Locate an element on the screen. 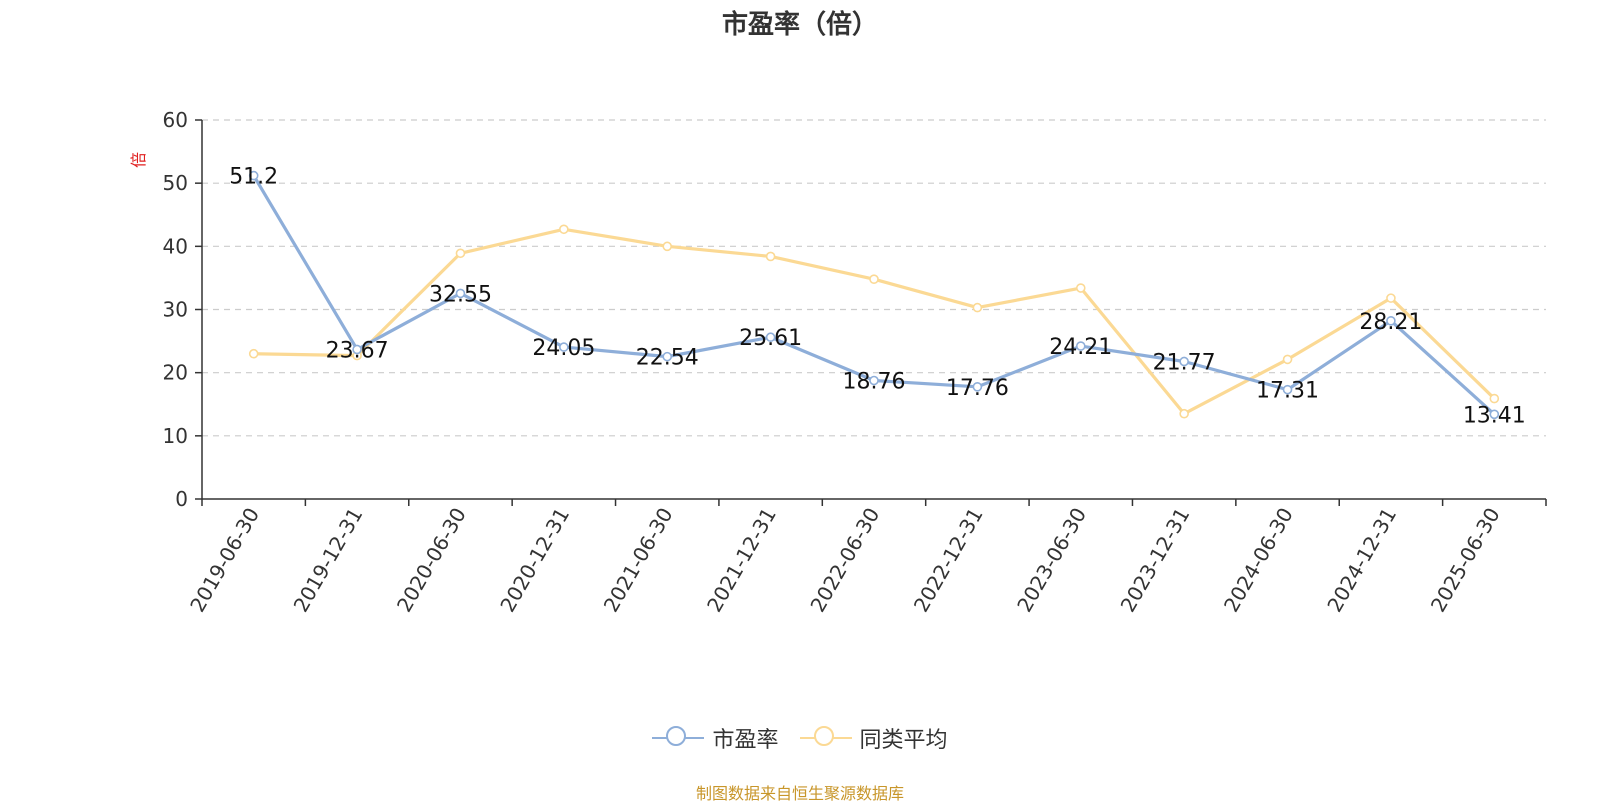  data-label: 18.76 is located at coordinates (874, 381).